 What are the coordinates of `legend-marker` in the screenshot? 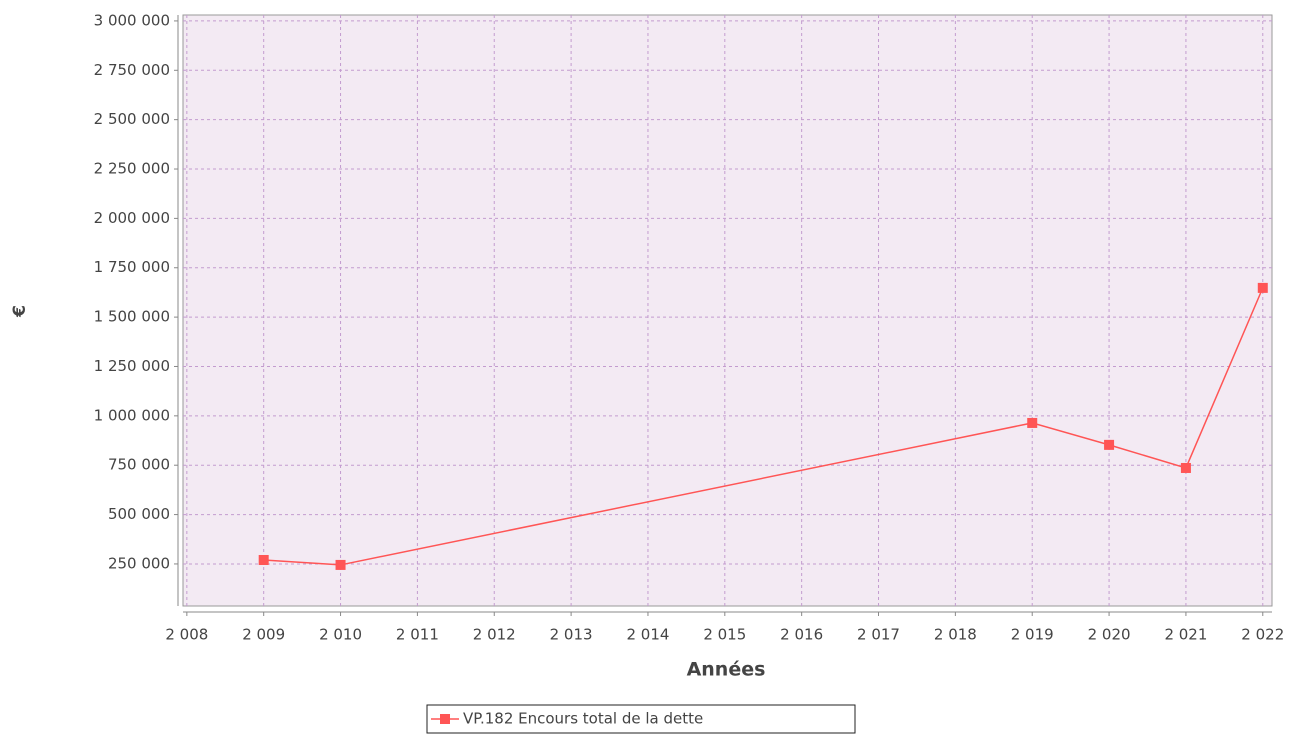 It's located at (445, 719).